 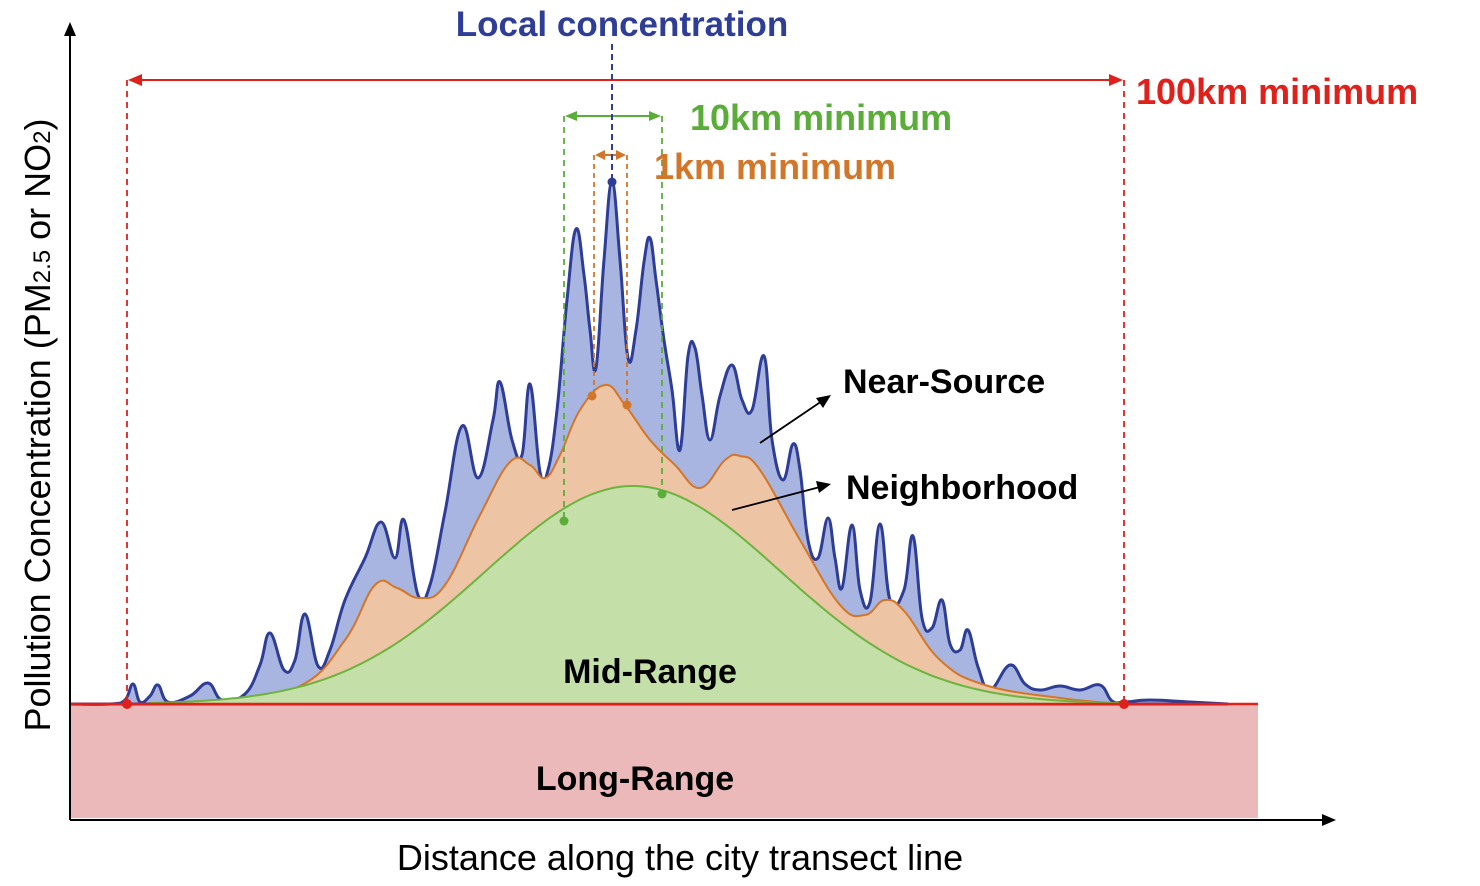 I want to click on 1km-left-arrowhead-icon, so click(x=600, y=155).